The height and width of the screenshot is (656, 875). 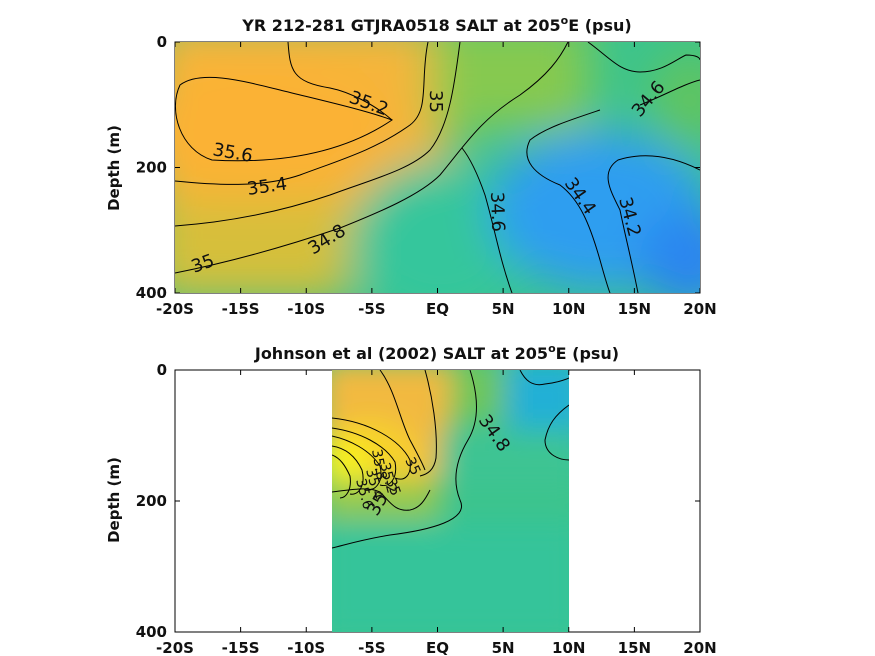 I want to click on contour-label: 34.6, so click(x=497, y=211).